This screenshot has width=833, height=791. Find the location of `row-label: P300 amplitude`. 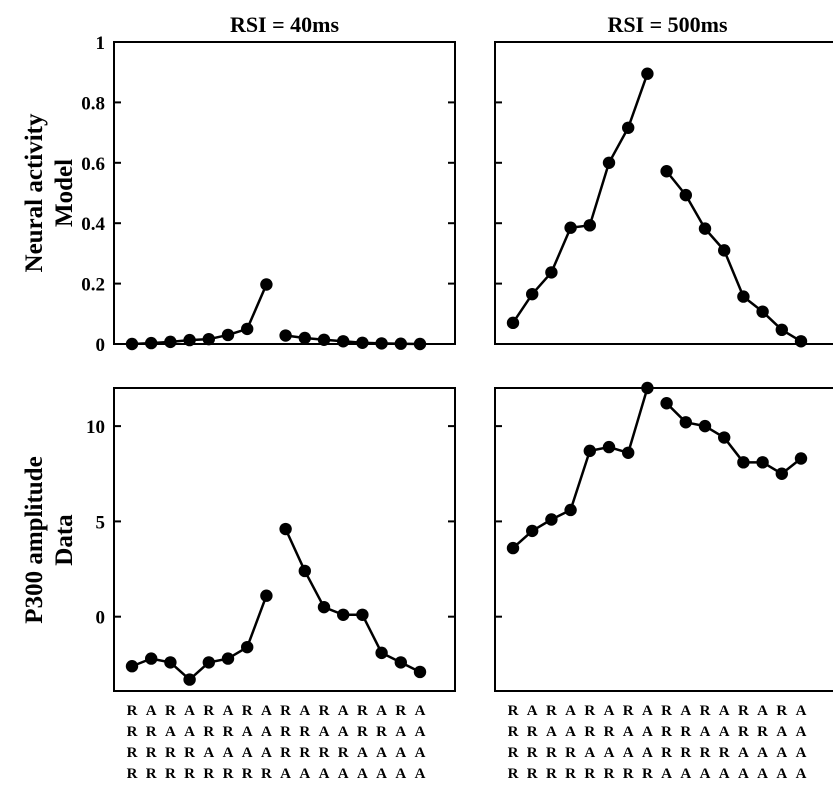

row-label: P300 amplitude is located at coordinates (34, 539).